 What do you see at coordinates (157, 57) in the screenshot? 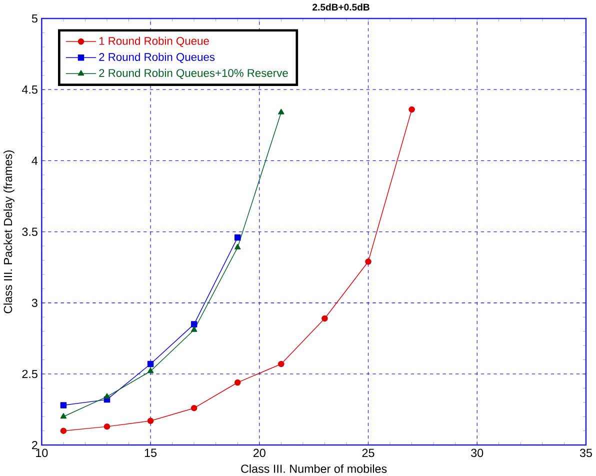
I see `legend-label: 2 Round Robin Queues` at bounding box center [157, 57].